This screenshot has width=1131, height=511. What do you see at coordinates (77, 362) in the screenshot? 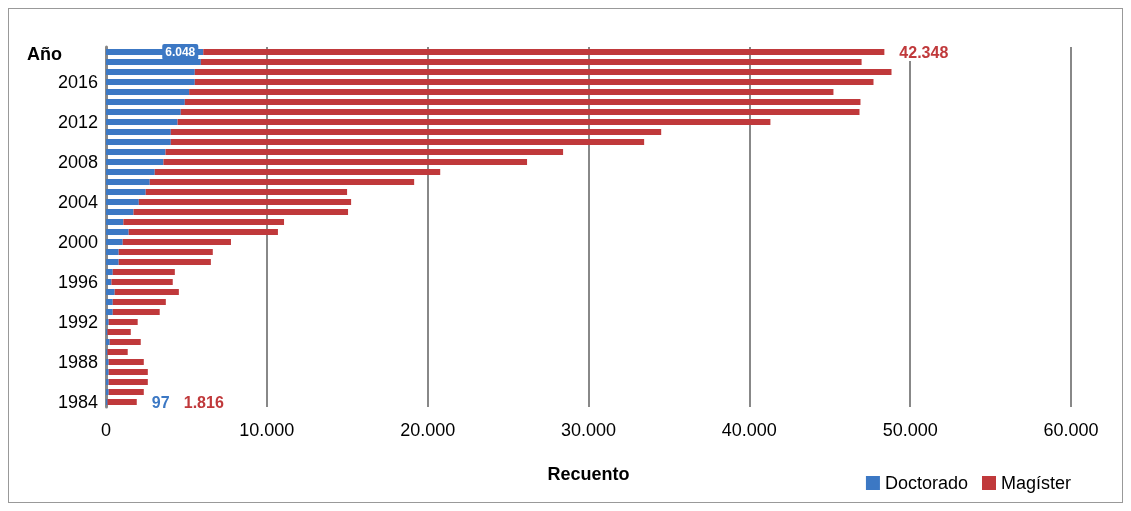
I see `y-tick-label: 1988` at bounding box center [77, 362].